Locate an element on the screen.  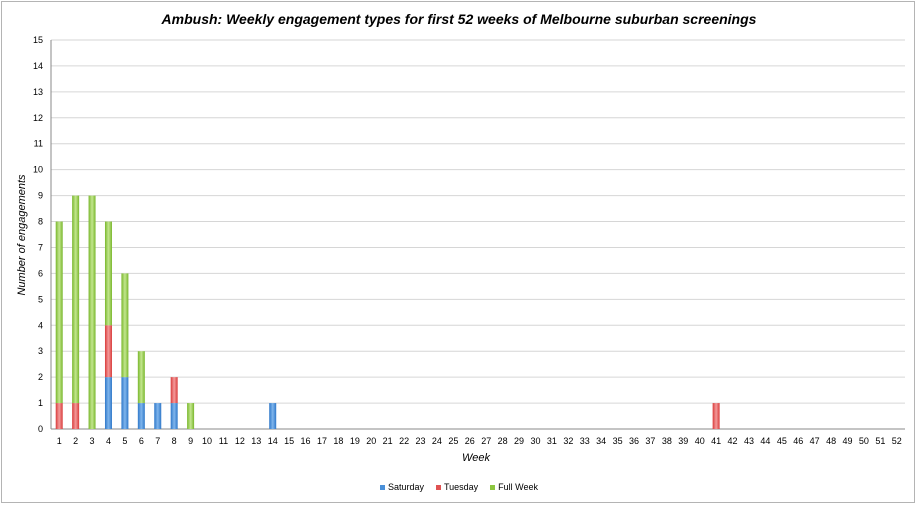
x-tick-label: 29 is located at coordinates (519, 441).